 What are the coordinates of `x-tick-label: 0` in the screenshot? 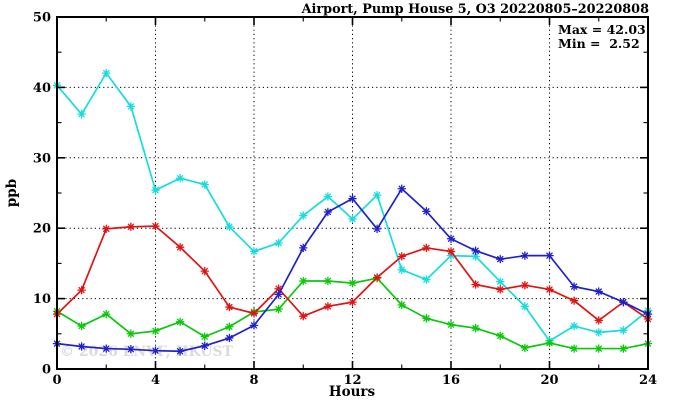 It's located at (56, 380).